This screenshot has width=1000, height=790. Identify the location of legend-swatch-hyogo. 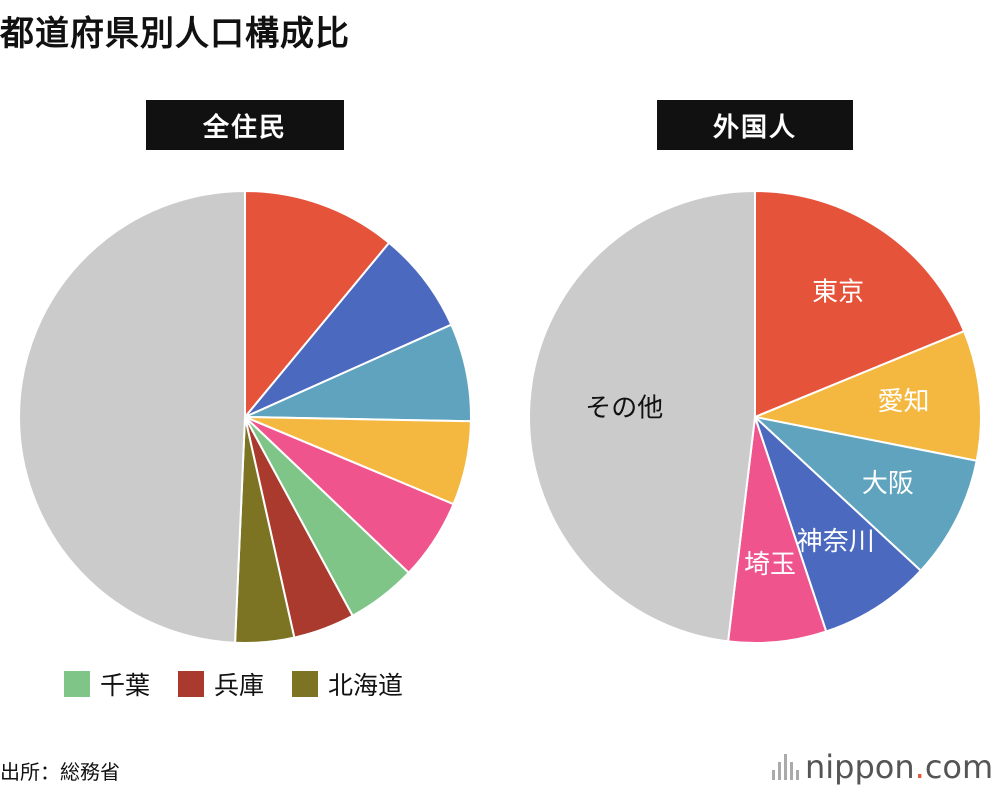
(191, 684).